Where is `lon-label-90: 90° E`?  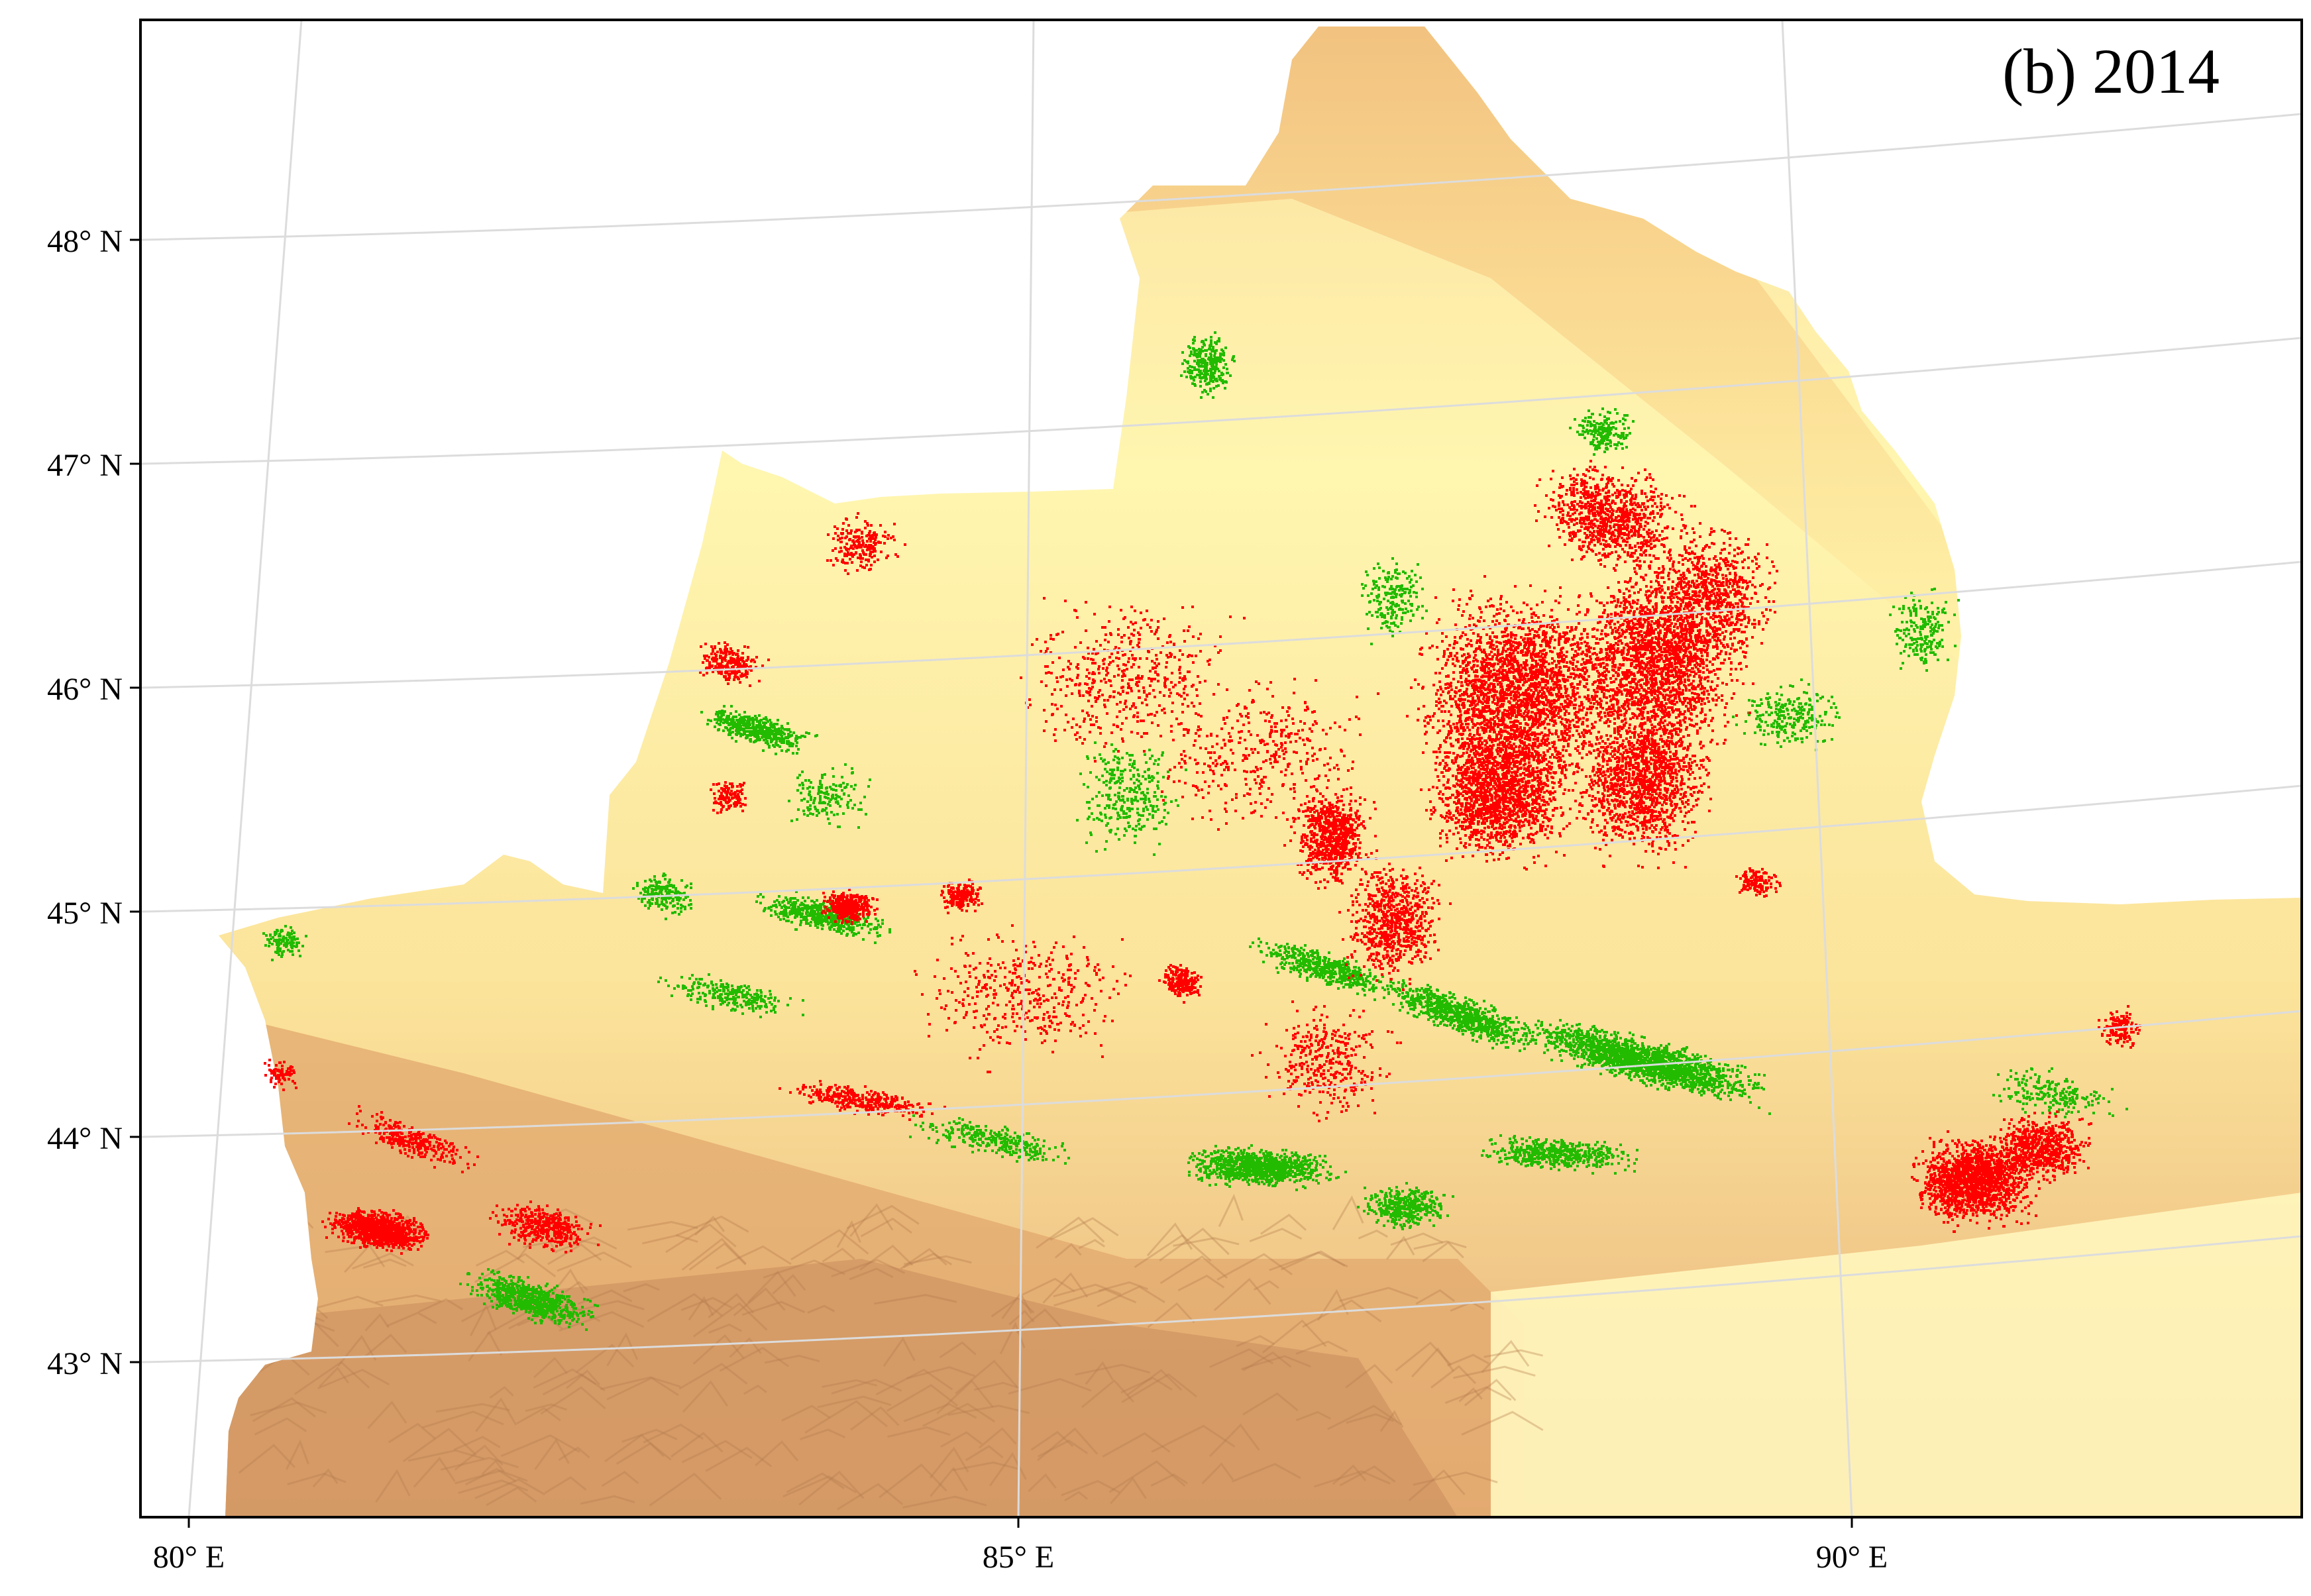 lon-label-90: 90° E is located at coordinates (1852, 1557).